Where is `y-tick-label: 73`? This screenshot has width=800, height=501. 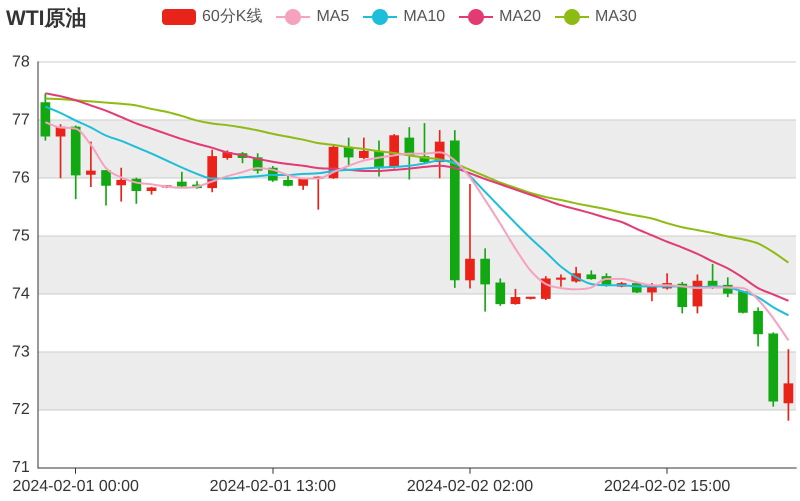 y-tick-label: 73 is located at coordinates (21, 351).